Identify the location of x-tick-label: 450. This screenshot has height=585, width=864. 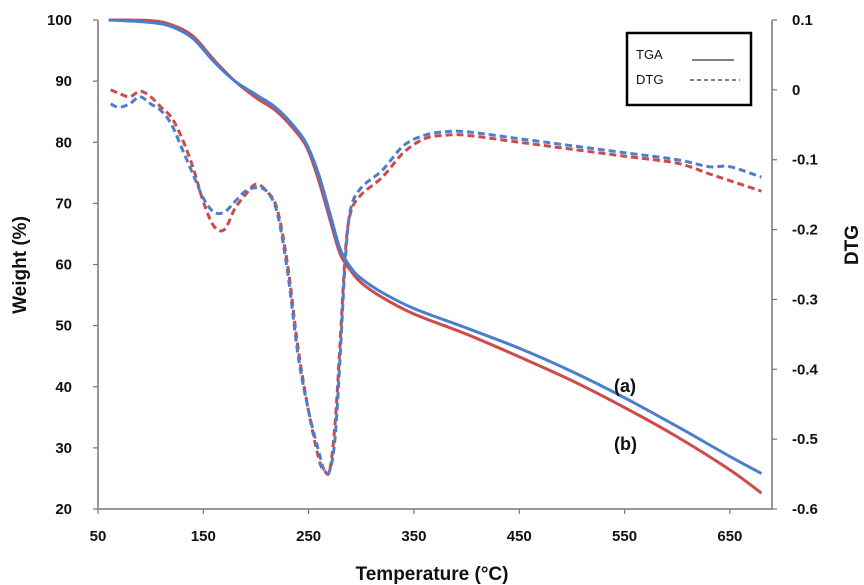
(519, 536).